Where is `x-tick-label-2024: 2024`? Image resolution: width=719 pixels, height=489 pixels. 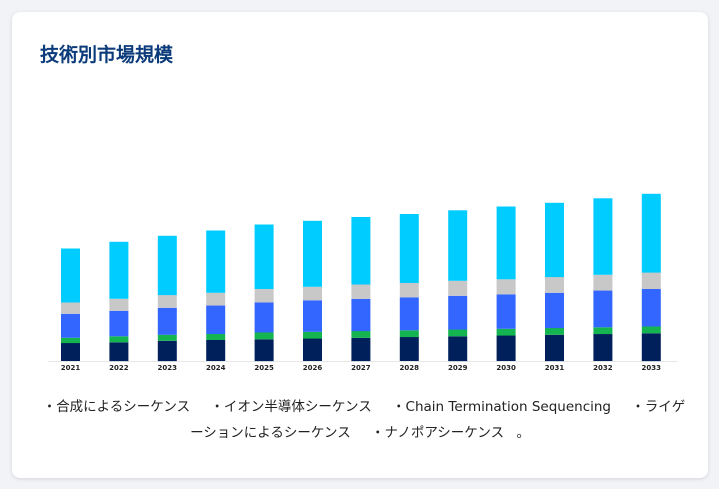
x-tick-label-2024: 2024 is located at coordinates (216, 368).